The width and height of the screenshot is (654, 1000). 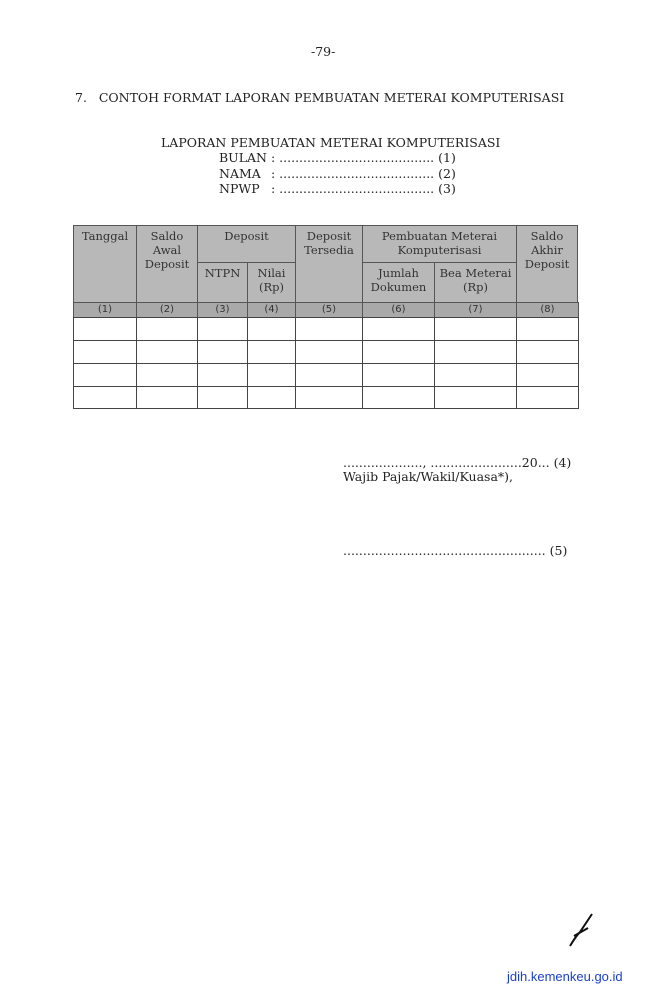 I want to click on header-deposit-tersedia: Deposit Tersedia, so click(x=329, y=264).